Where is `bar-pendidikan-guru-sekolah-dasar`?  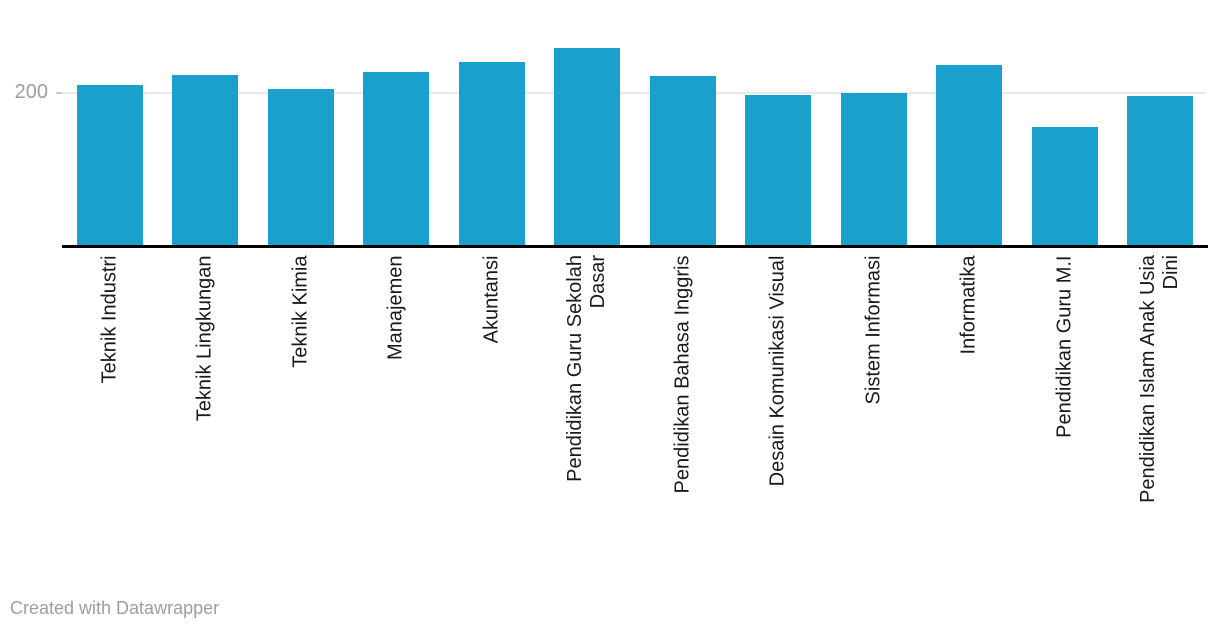
bar-pendidikan-guru-sekolah-dasar is located at coordinates (587, 147).